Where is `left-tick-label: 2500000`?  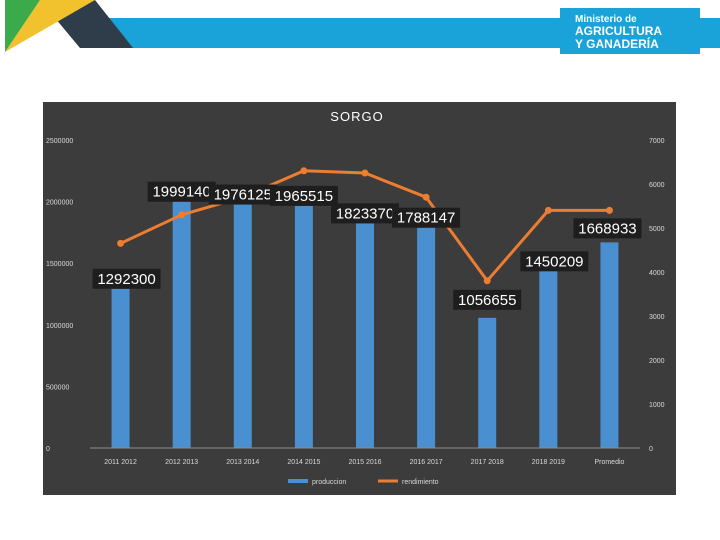 left-tick-label: 2500000 is located at coordinates (59, 141).